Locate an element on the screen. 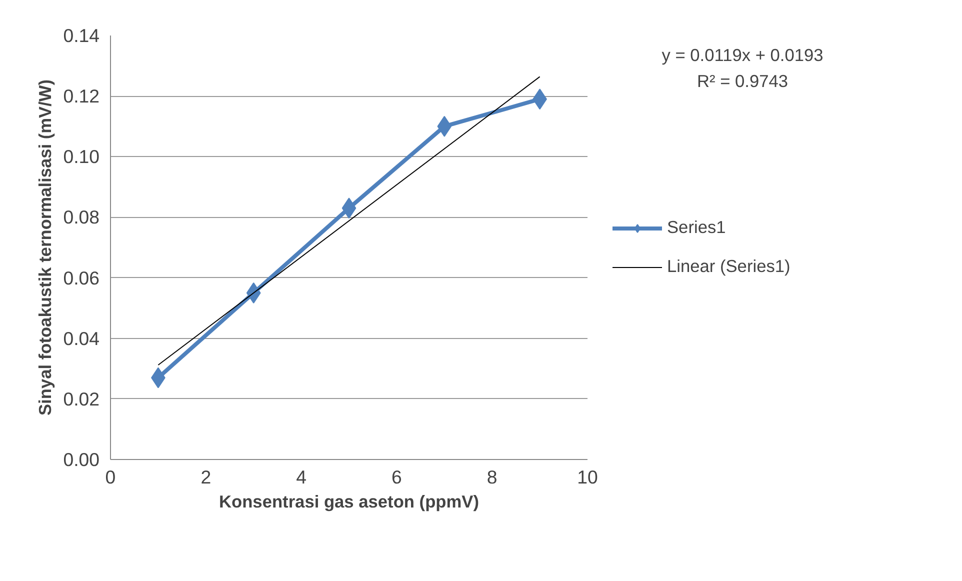 The width and height of the screenshot is (962, 581). legend-label: Linear (Series1) is located at coordinates (728, 266).